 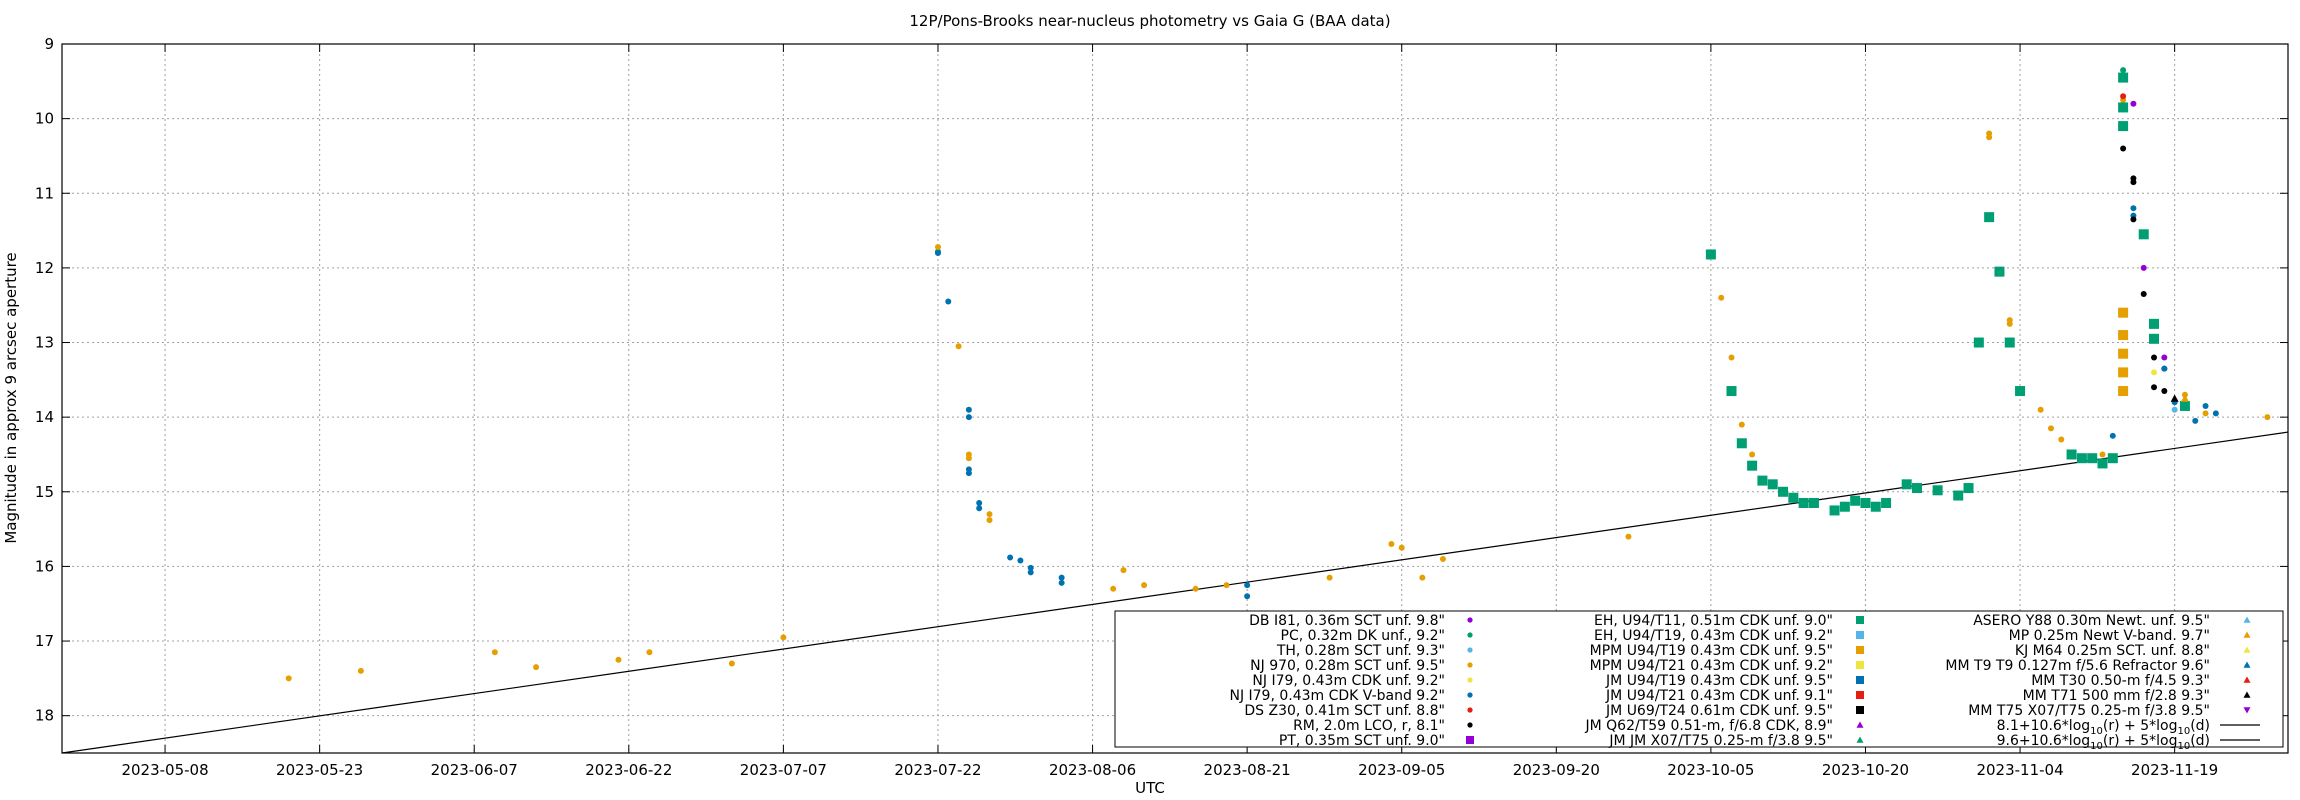 What do you see at coordinates (1360, 651) in the screenshot?
I see `legend-label: TH, 0.28m SCT unf. 9.3"` at bounding box center [1360, 651].